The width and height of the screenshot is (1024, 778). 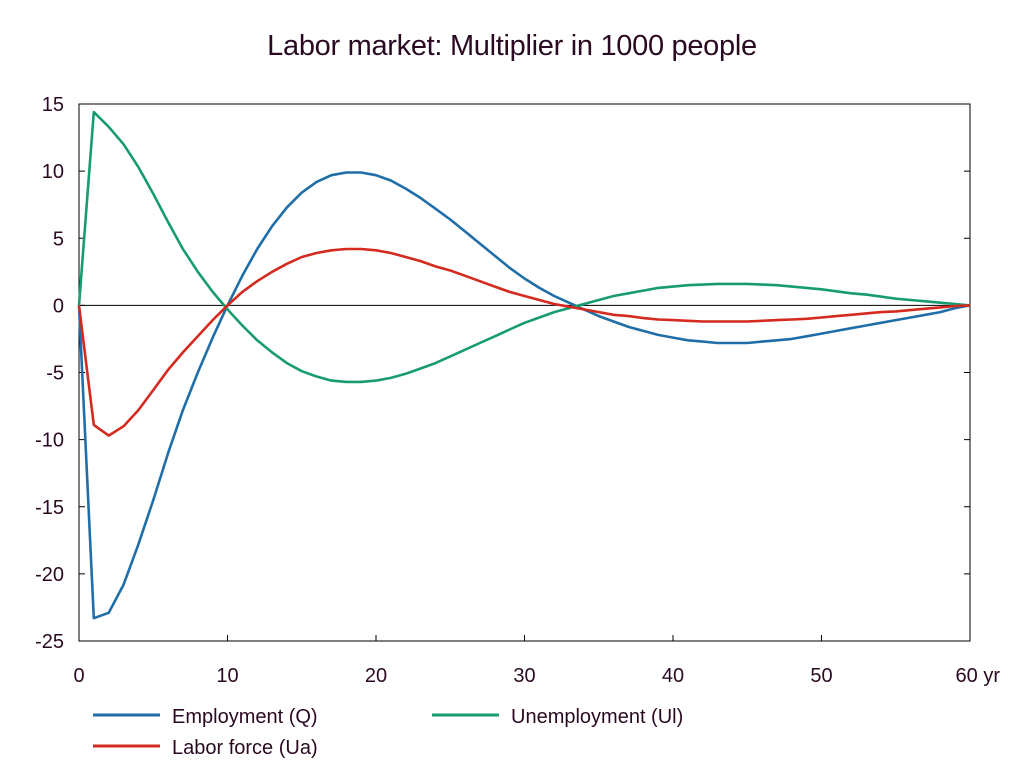 What do you see at coordinates (245, 717) in the screenshot?
I see `legend-label-employment-q: Employment (Q)` at bounding box center [245, 717].